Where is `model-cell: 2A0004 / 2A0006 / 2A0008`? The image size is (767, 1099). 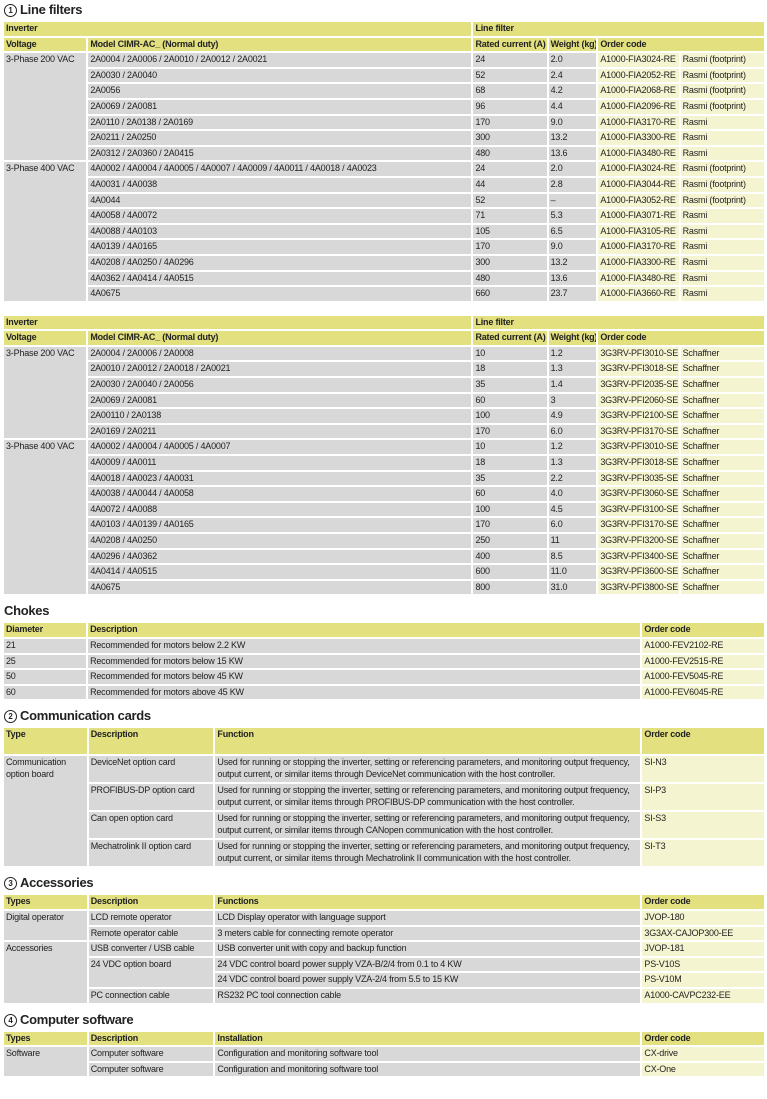
model-cell: 2A0004 / 2A0006 / 2A0008 is located at coordinates (280, 353).